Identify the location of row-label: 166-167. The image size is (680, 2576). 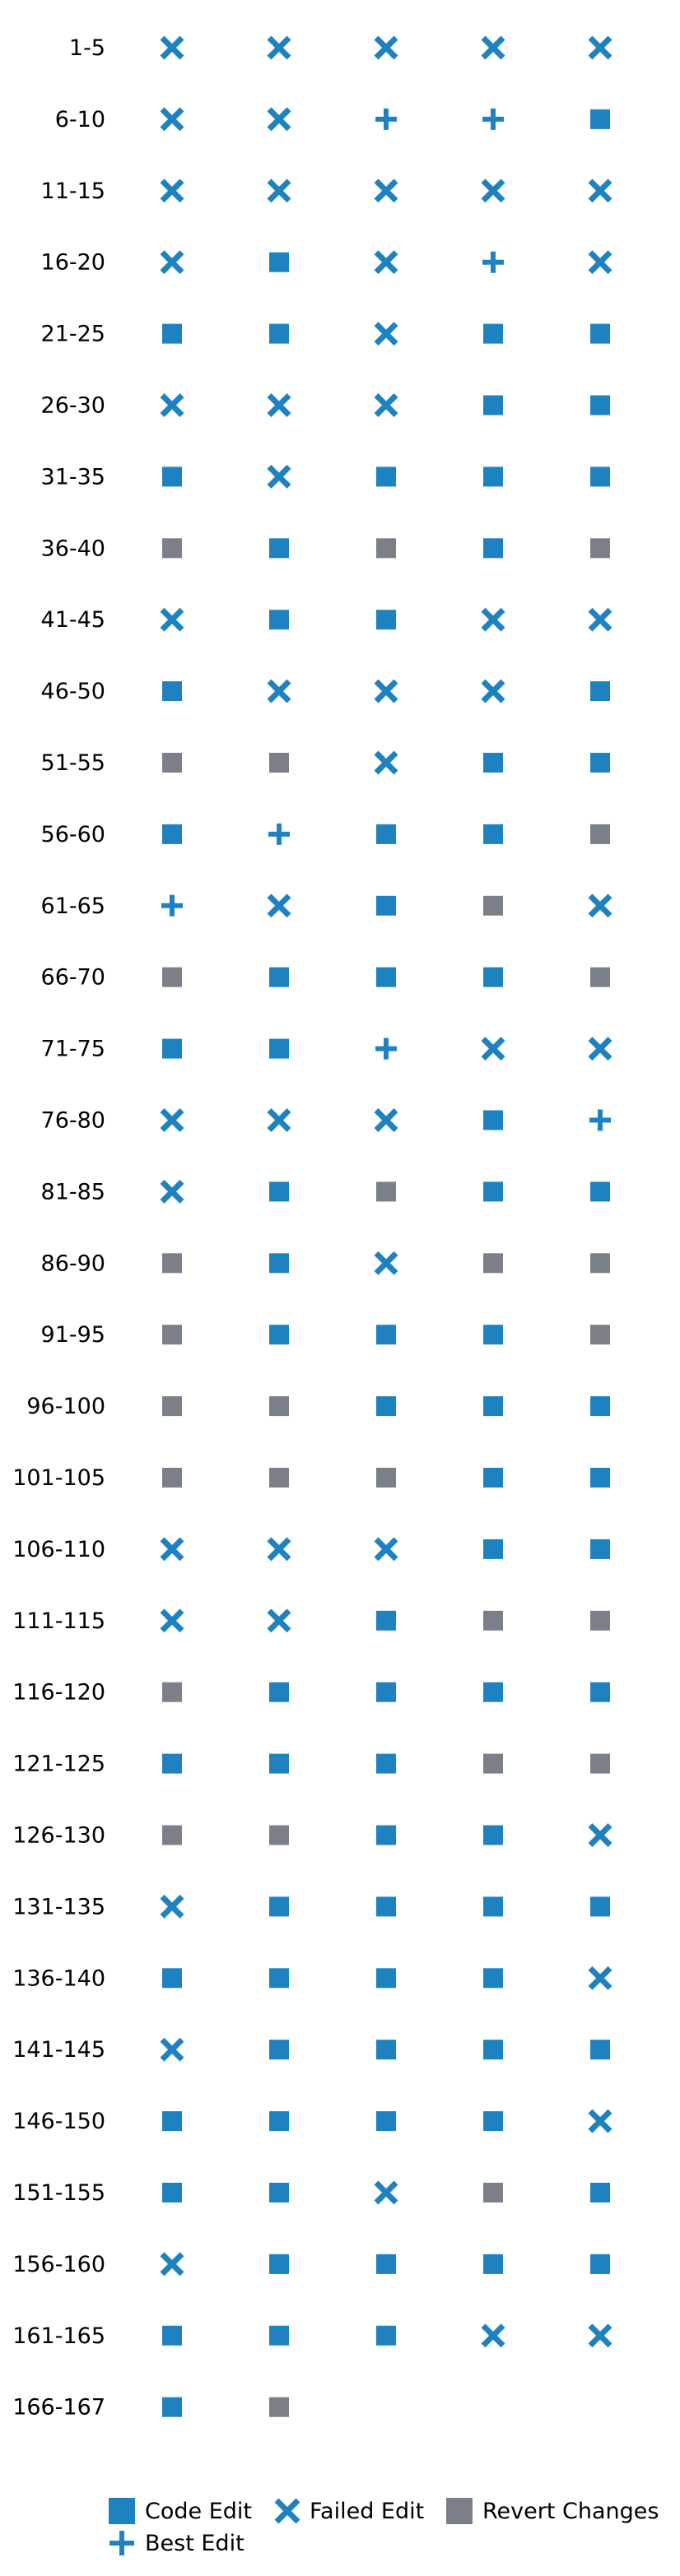
(58, 2408).